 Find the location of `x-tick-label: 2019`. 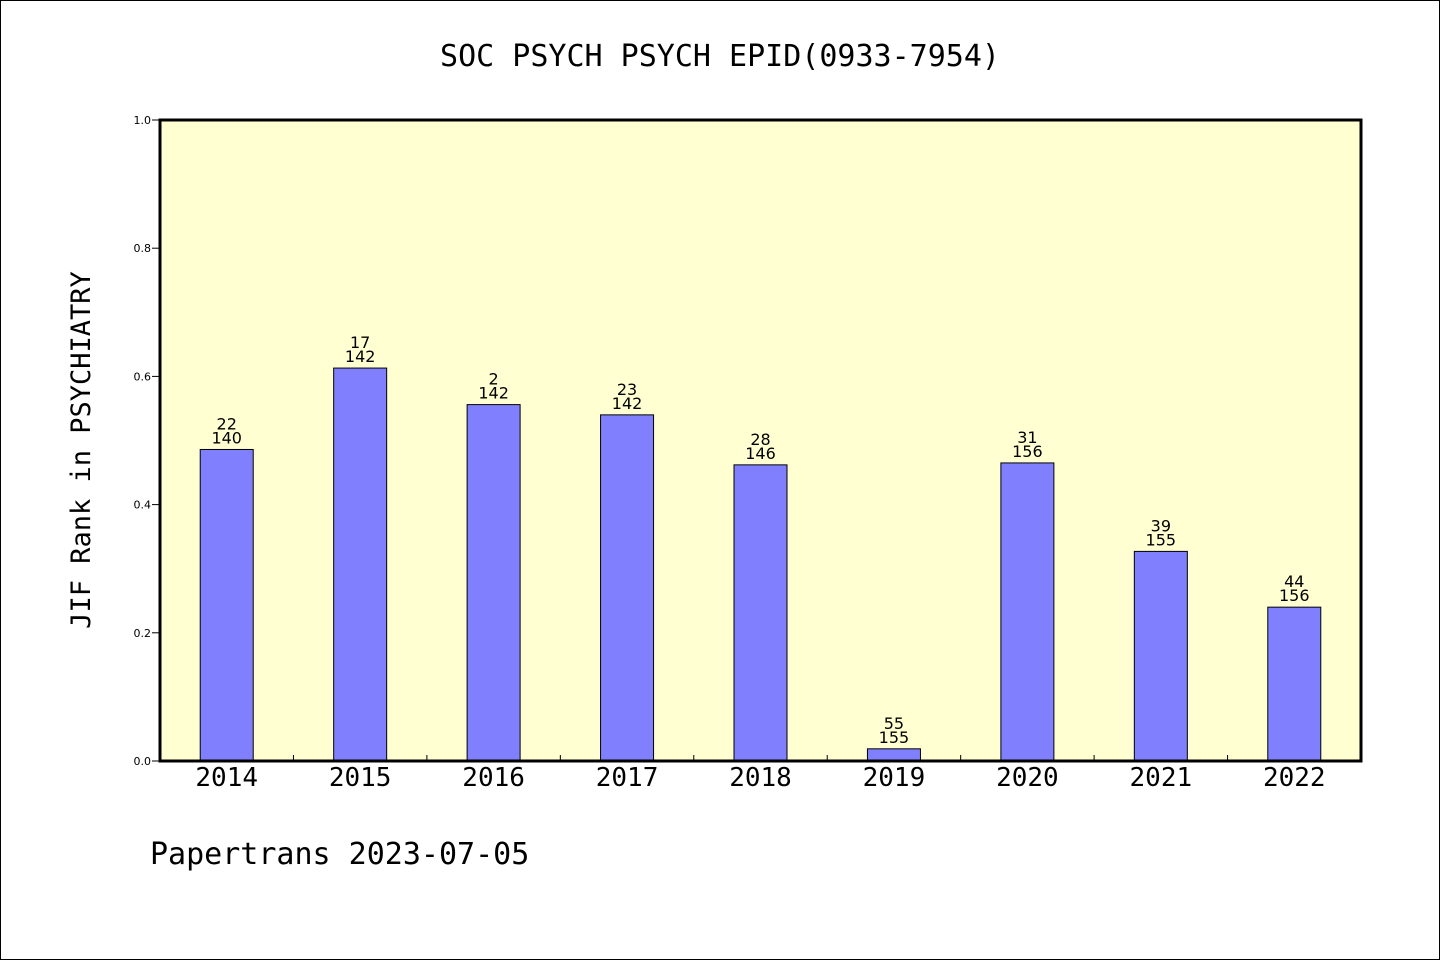

x-tick-label: 2019 is located at coordinates (894, 778).